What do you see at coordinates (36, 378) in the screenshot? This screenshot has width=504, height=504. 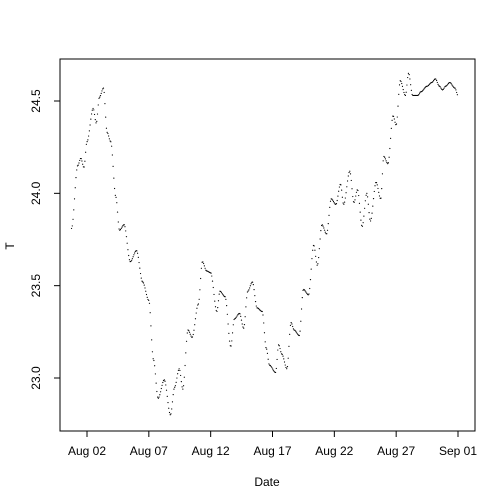 I see `y-tick-label: 23.0` at bounding box center [36, 378].